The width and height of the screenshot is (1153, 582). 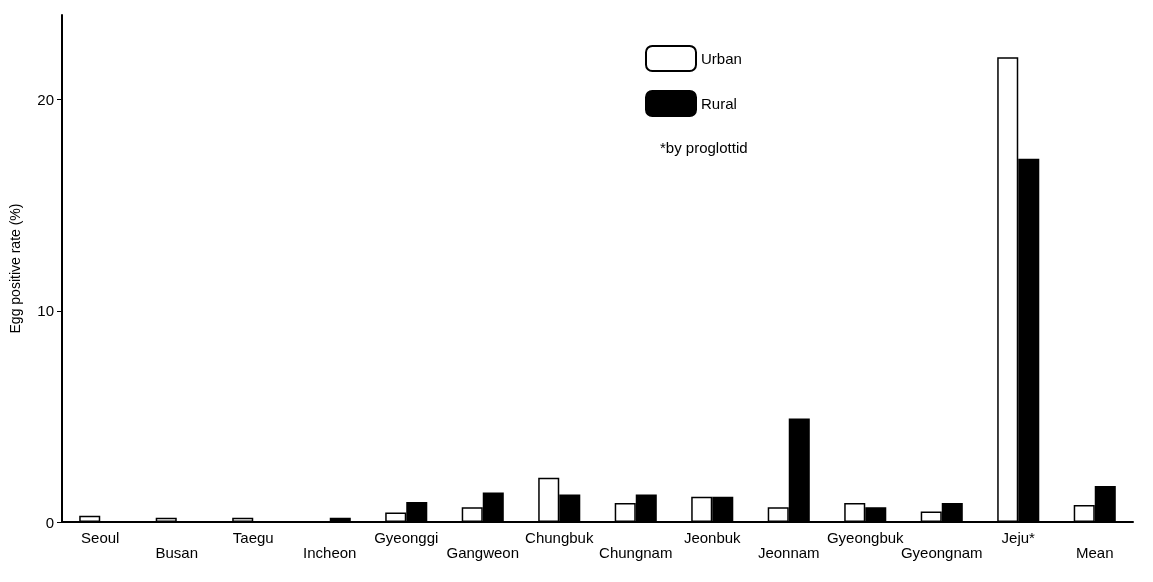 What do you see at coordinates (636, 552) in the screenshot?
I see `x-tick-label: Chungnam` at bounding box center [636, 552].